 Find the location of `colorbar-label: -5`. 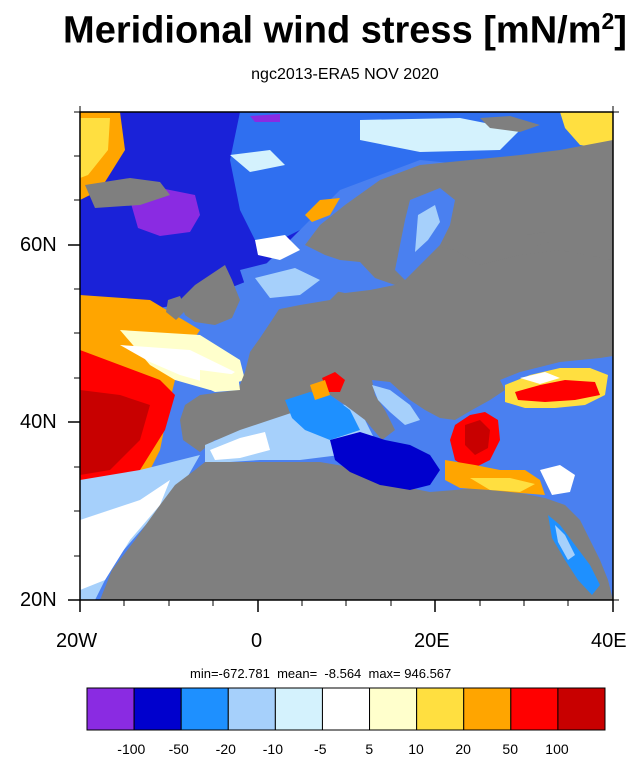

colorbar-label: -5 is located at coordinates (320, 749).